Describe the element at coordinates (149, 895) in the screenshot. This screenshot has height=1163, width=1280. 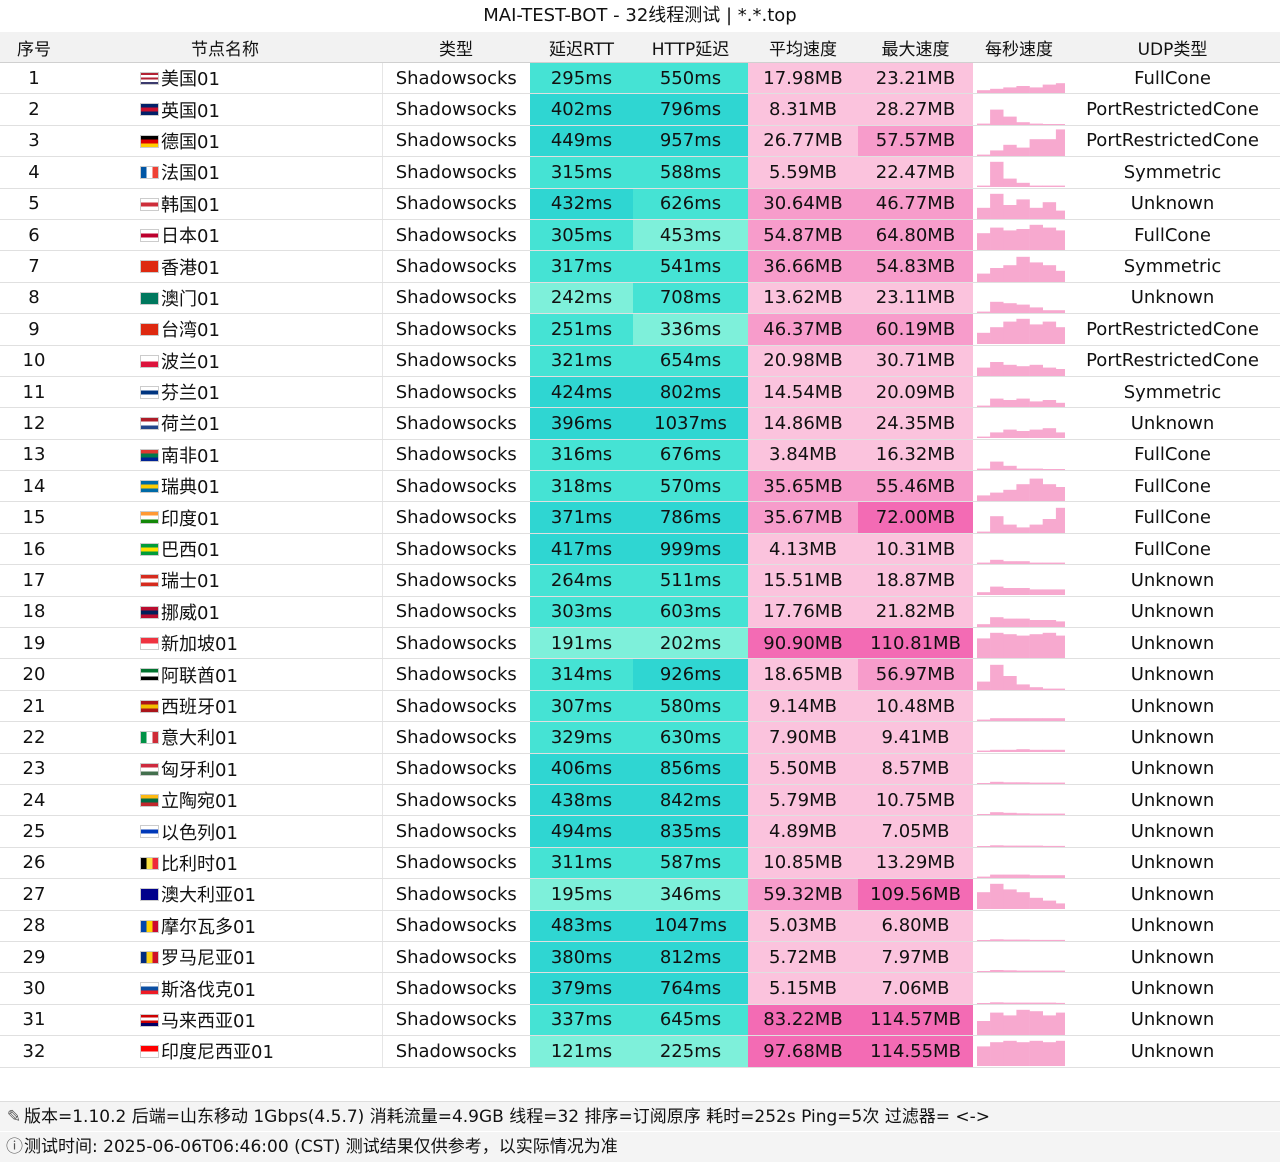
I see `au-flag-icon` at that location.